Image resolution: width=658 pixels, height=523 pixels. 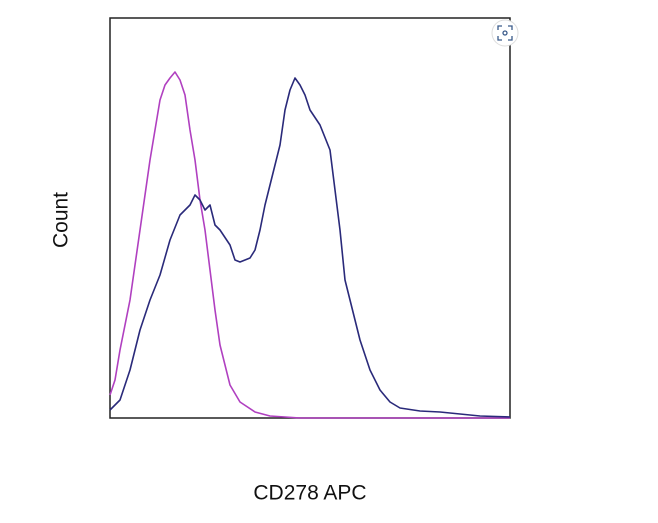 I want to click on focus-icon, so click(x=505, y=33).